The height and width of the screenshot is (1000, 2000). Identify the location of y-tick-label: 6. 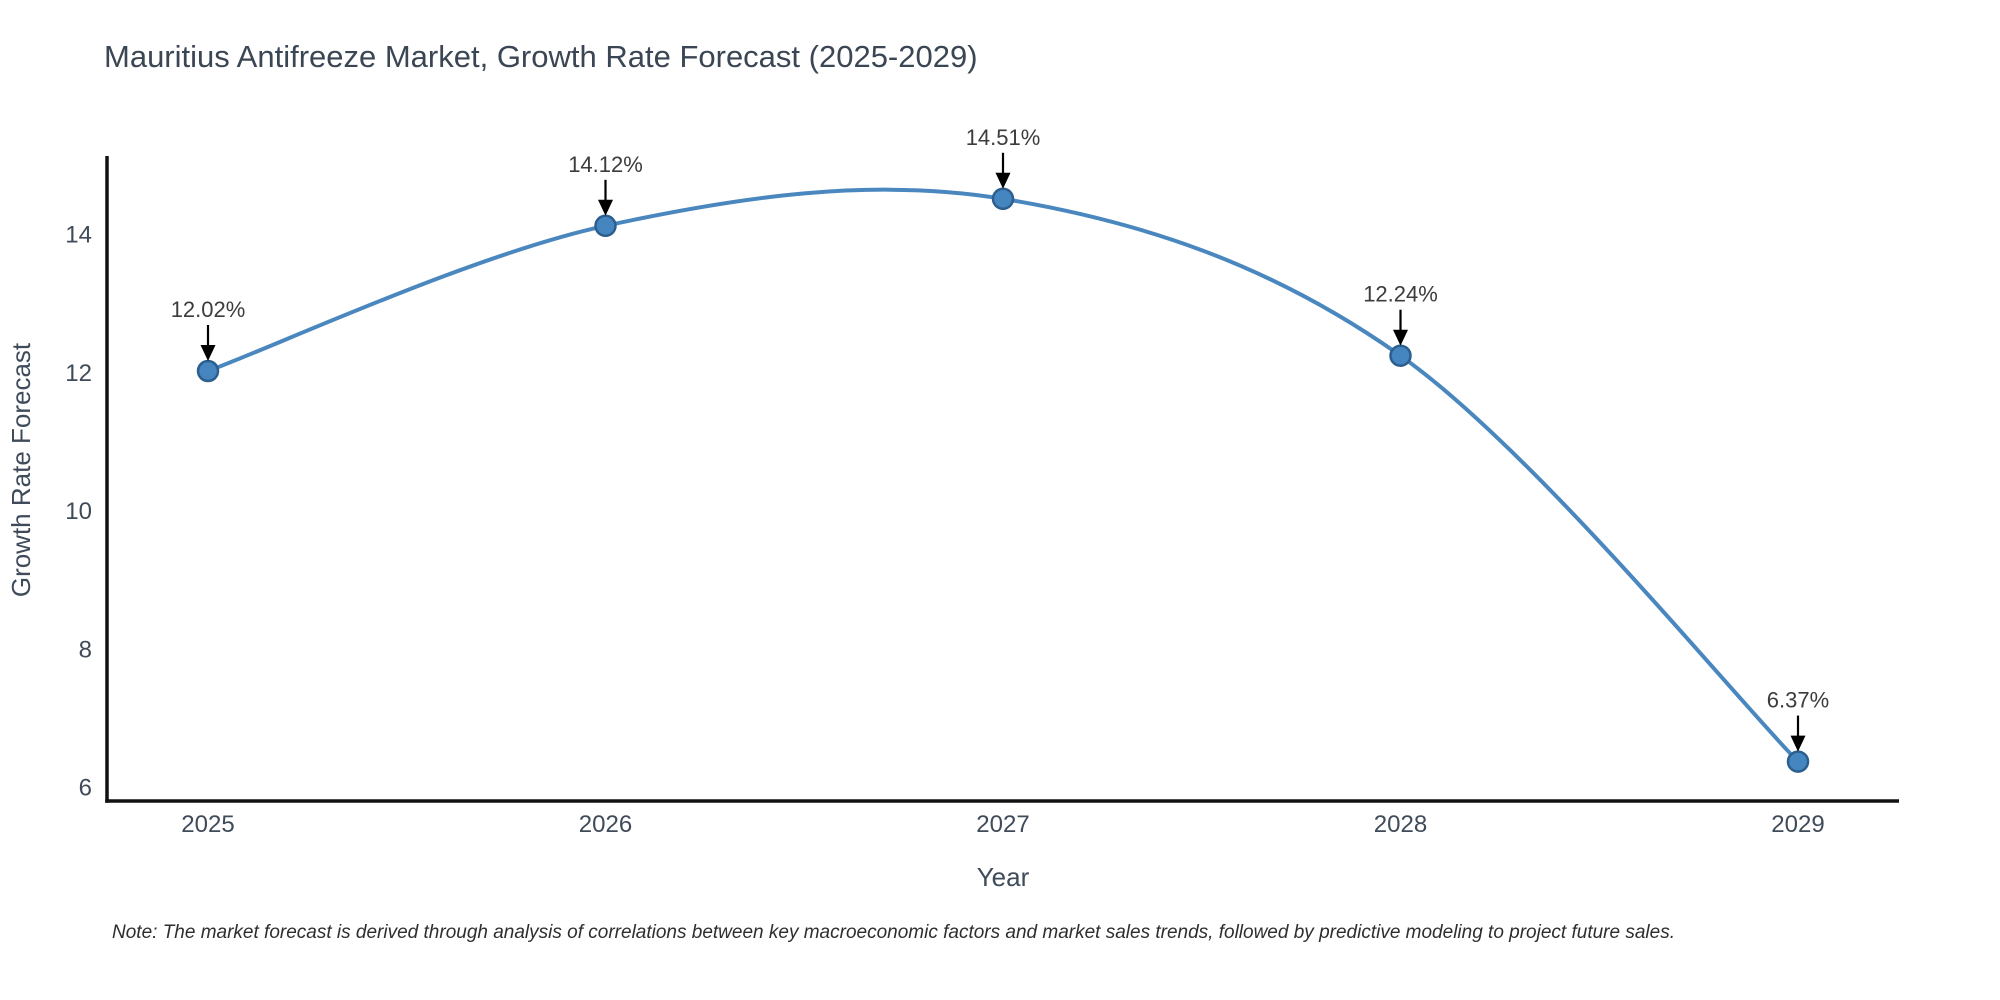
(85, 788).